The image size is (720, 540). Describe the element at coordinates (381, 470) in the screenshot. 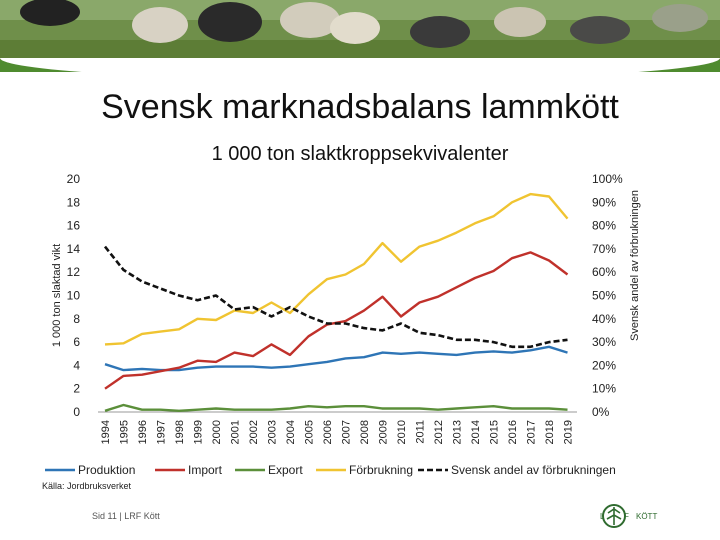

I see `legend-label: Förbrukning` at that location.